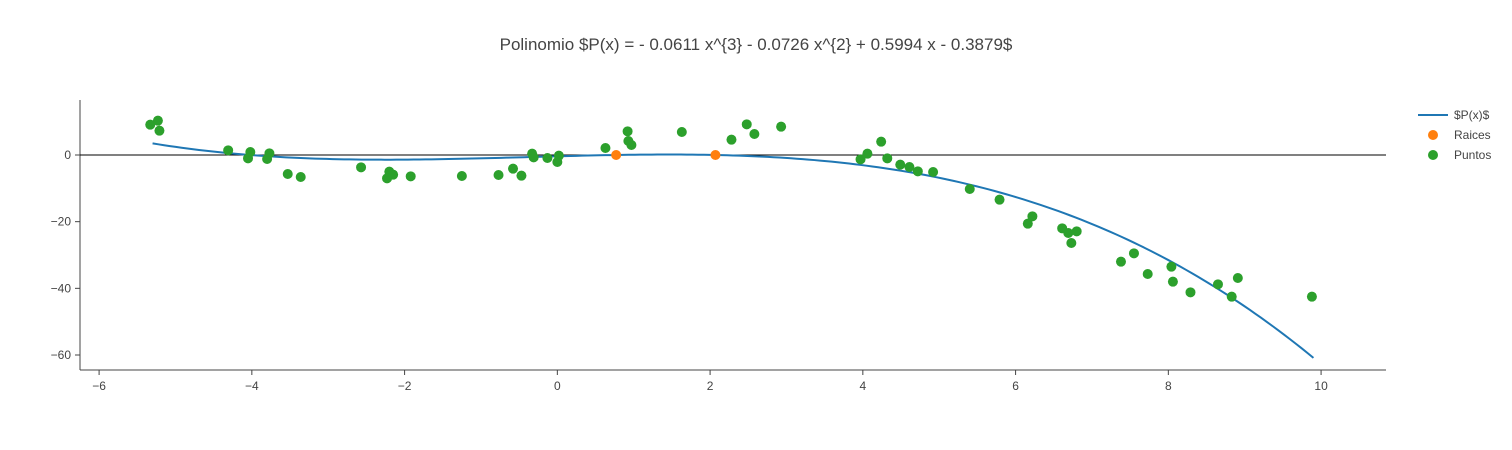 The width and height of the screenshot is (1512, 450). I want to click on x-tick-label: −2, so click(405, 386).